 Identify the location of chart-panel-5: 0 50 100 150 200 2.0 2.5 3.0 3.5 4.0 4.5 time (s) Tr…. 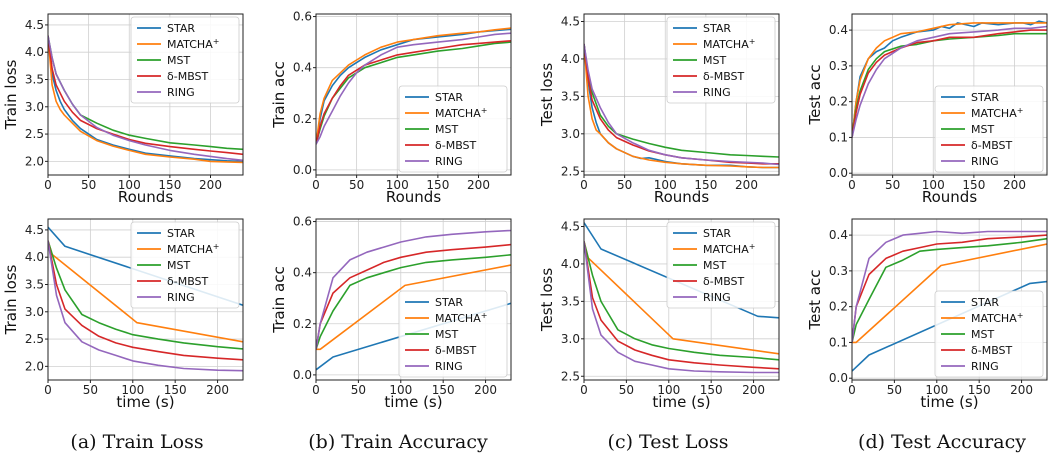
(123, 314).